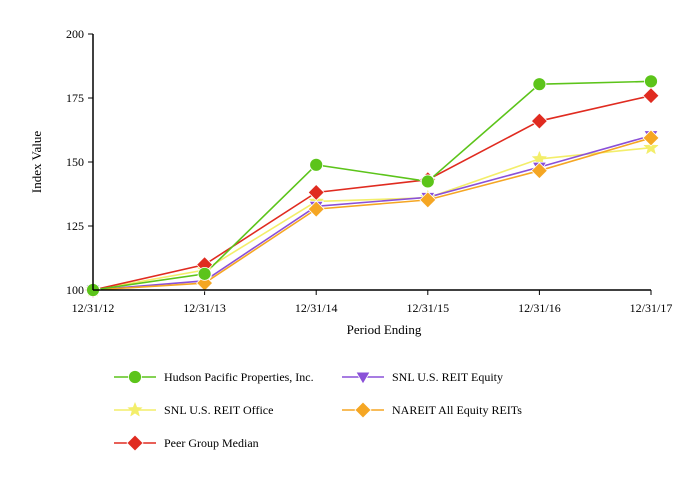  What do you see at coordinates (427, 308) in the screenshot?
I see `x-tick-label: 12/31/15` at bounding box center [427, 308].